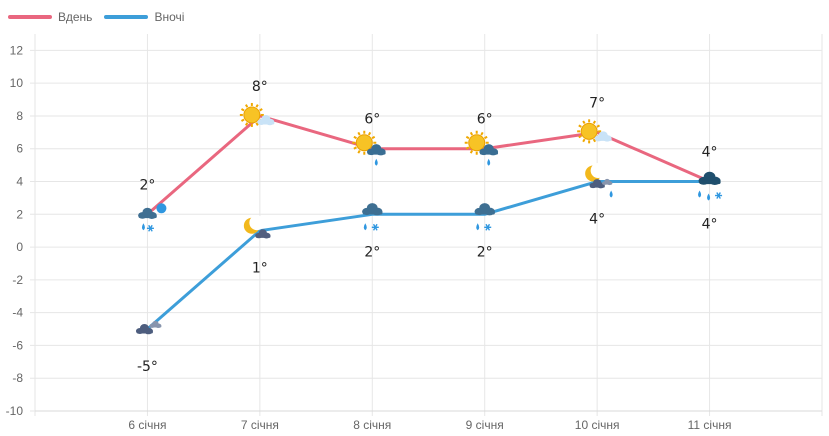  Describe the element at coordinates (597, 103) in the screenshot. I see `day-temp-label: 7°` at that location.